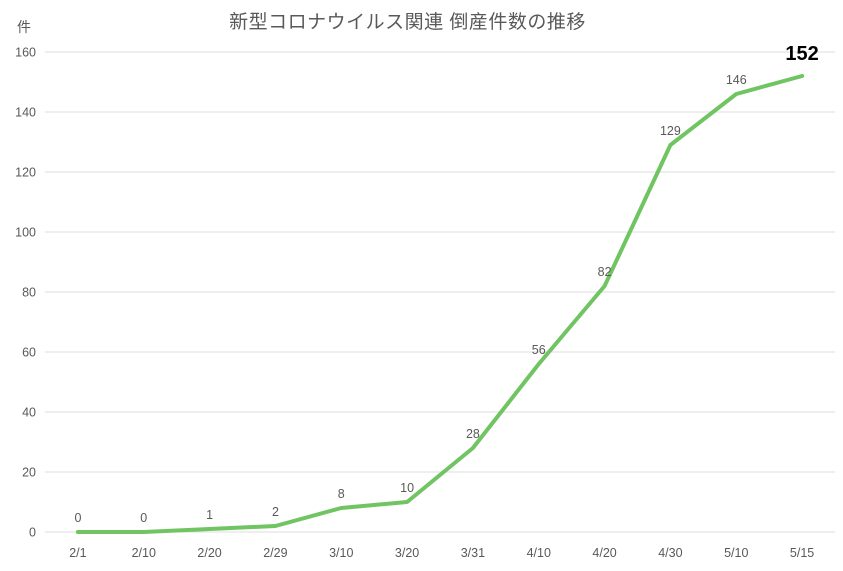  What do you see at coordinates (604, 553) in the screenshot?
I see `x-tick-label: 4/20` at bounding box center [604, 553].